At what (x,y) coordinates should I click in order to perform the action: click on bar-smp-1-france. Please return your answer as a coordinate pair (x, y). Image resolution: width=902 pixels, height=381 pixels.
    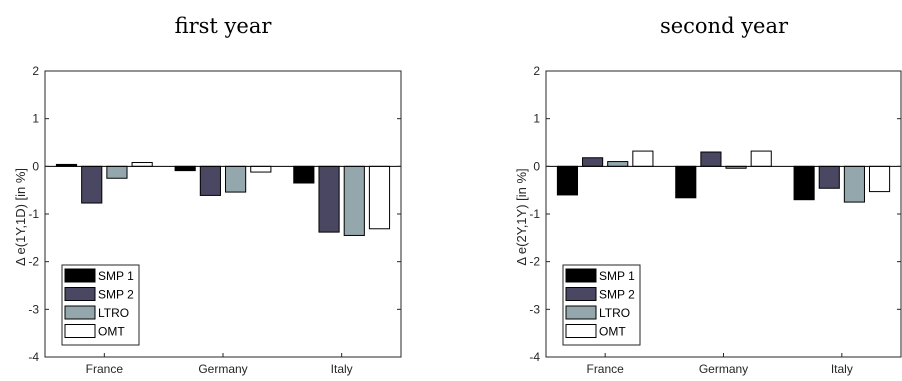
    Looking at the image, I should click on (567, 180).